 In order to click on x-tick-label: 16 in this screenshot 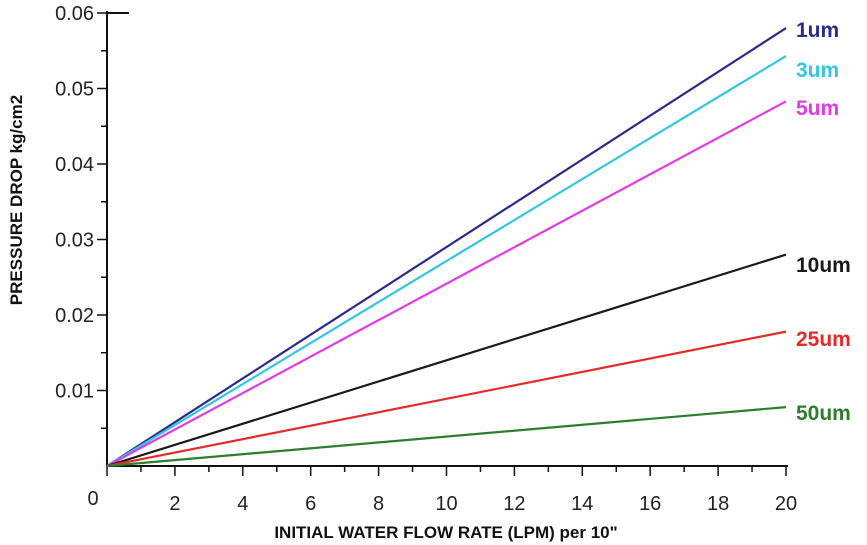, I will do `click(650, 504)`.